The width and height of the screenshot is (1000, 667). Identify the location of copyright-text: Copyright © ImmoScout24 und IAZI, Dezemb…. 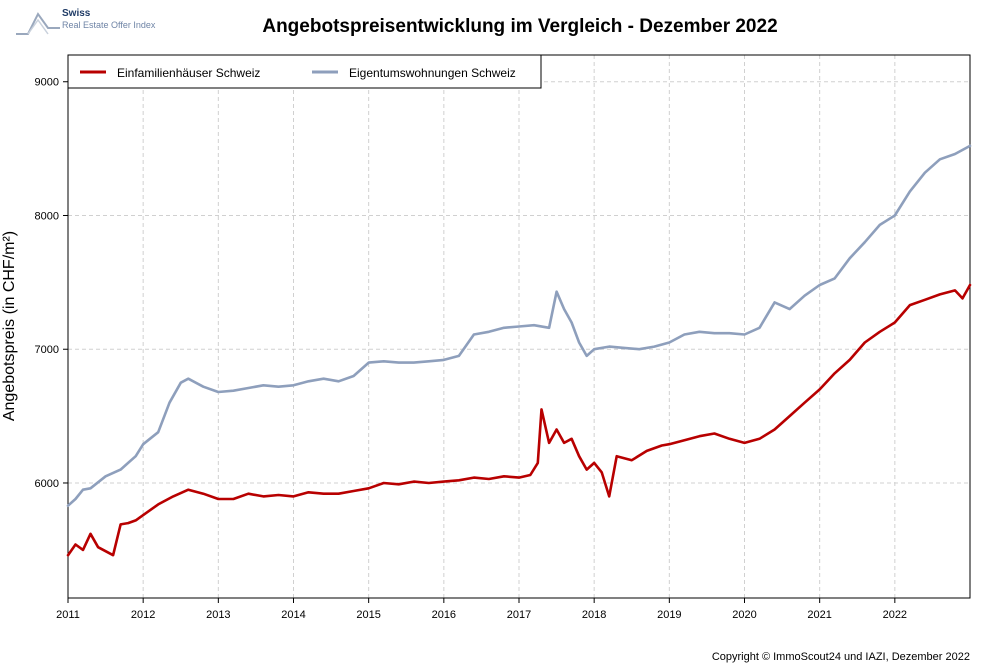
(840, 657).